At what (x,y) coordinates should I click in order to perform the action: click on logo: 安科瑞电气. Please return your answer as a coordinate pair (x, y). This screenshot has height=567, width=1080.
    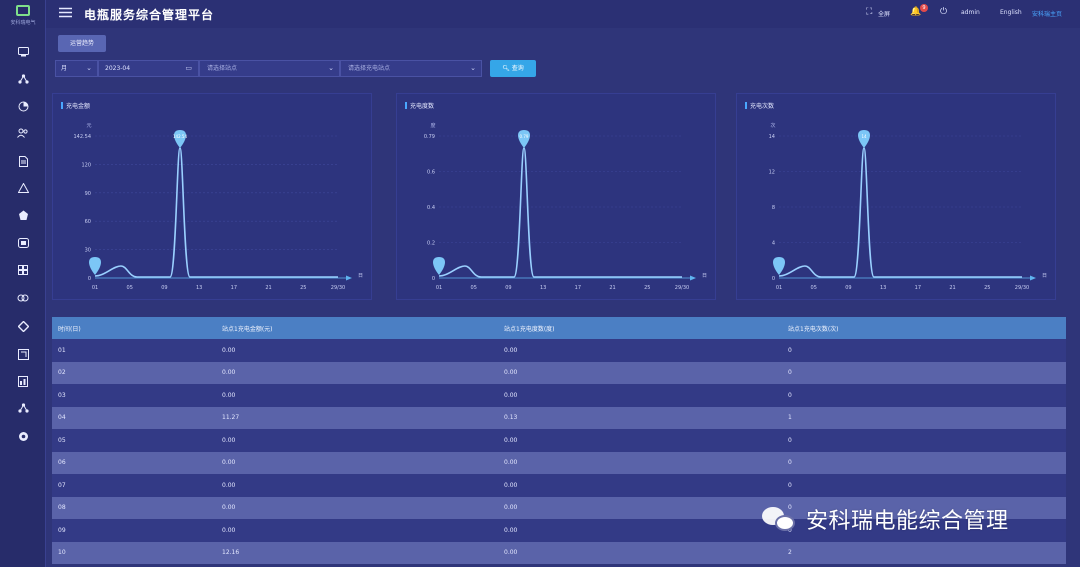
    Looking at the image, I should click on (23, 16).